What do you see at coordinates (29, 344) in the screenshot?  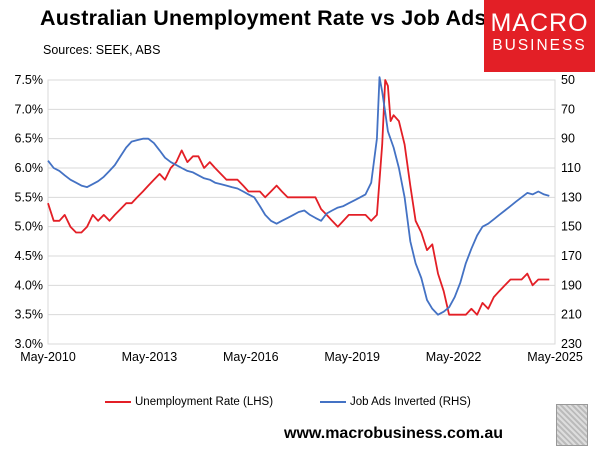 I see `left-tick-label: 3.0%` at bounding box center [29, 344].